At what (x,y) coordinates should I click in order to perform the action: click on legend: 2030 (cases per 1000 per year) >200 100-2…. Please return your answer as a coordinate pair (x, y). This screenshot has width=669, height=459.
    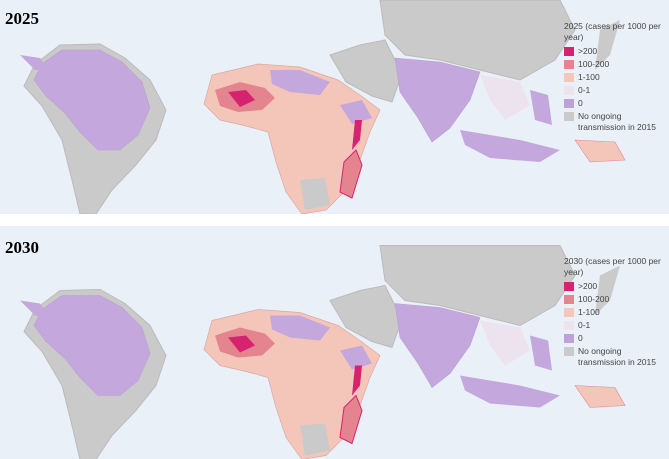
    Looking at the image, I should click on (616, 313).